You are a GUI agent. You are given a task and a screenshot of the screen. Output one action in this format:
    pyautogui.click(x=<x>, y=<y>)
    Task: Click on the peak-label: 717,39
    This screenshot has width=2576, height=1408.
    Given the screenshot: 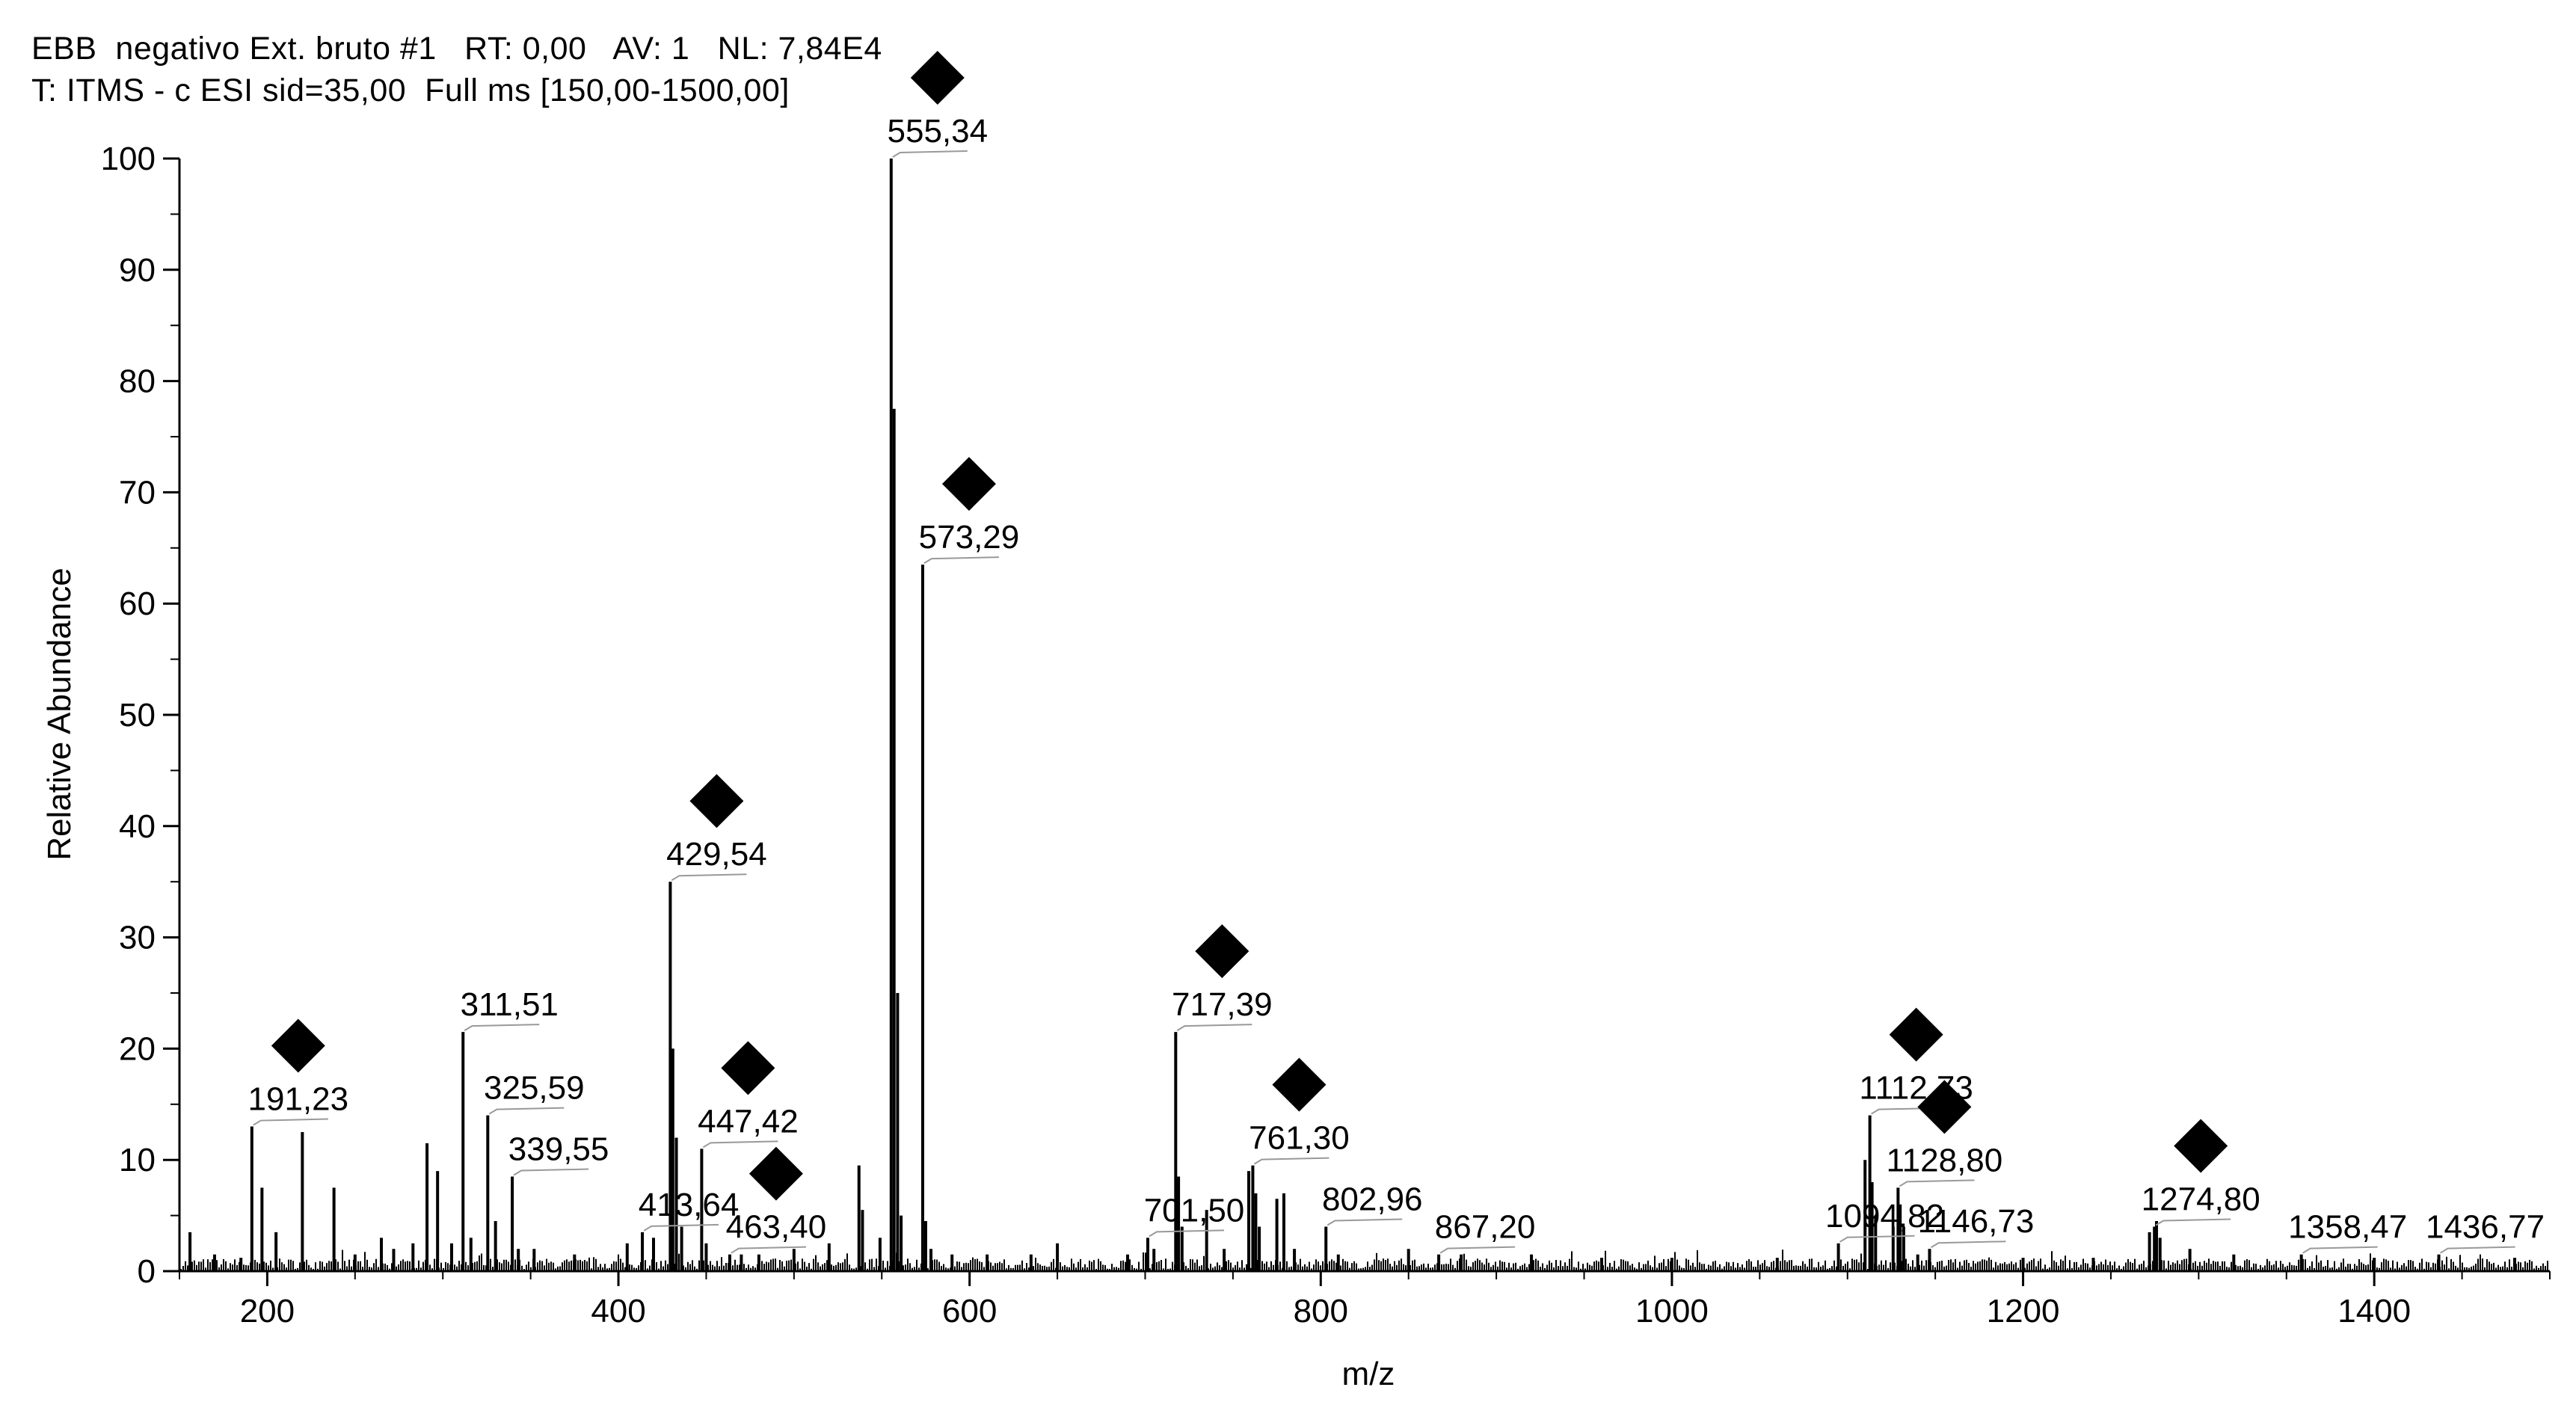 What is the action you would take?
    pyautogui.click(x=1222, y=1005)
    